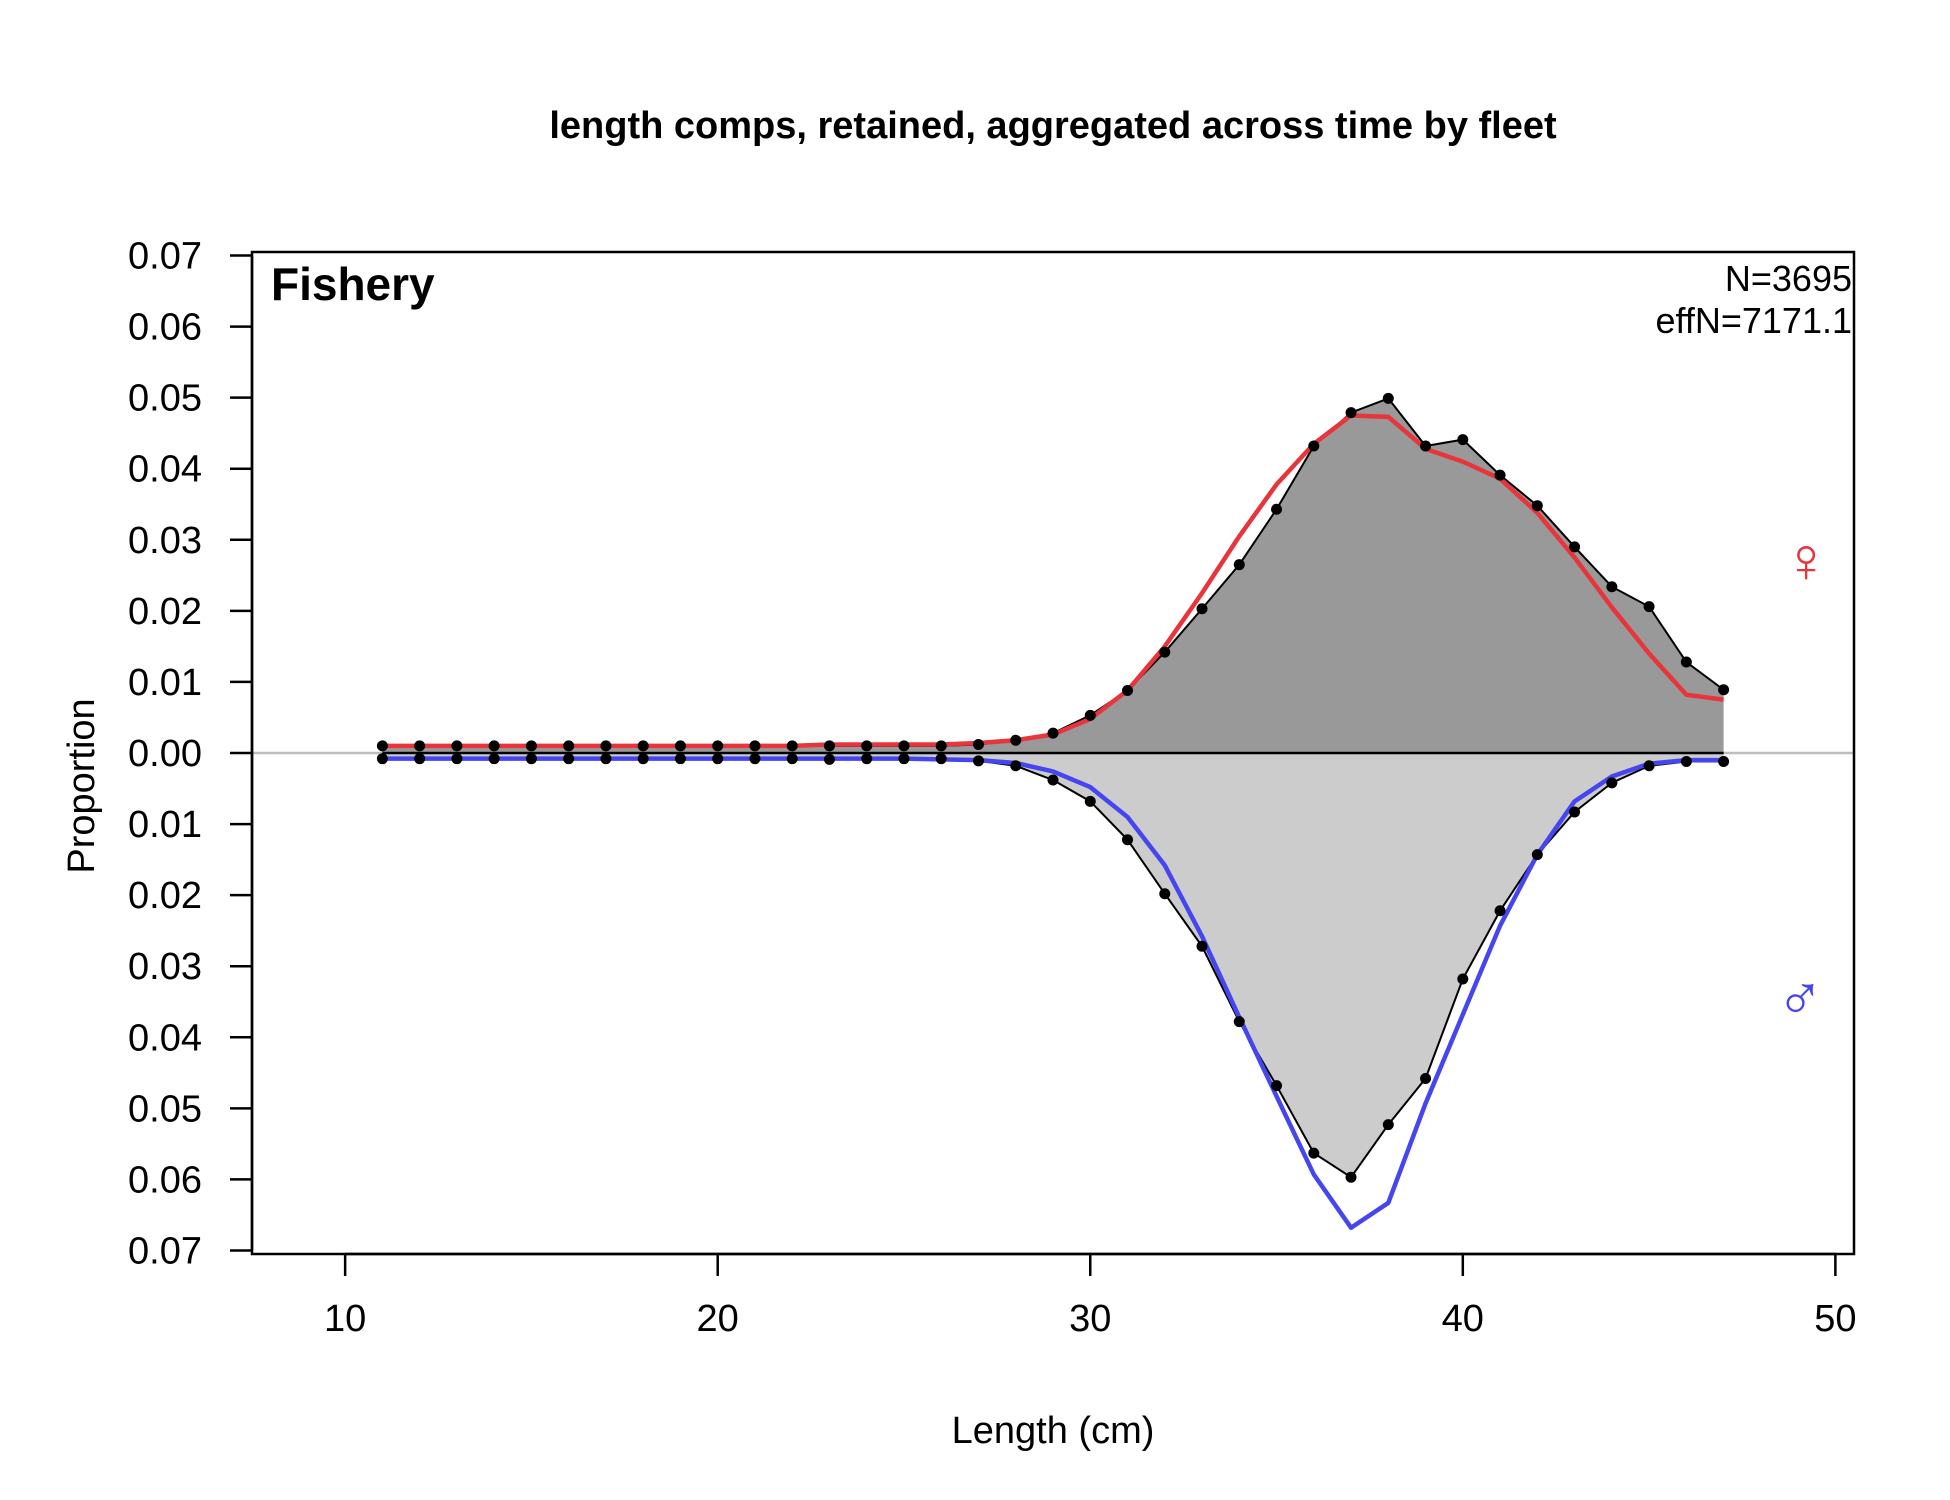 The image size is (1950, 1500). Describe the element at coordinates (1053, 1431) in the screenshot. I see `x-axis-label: Length (cm)` at that location.